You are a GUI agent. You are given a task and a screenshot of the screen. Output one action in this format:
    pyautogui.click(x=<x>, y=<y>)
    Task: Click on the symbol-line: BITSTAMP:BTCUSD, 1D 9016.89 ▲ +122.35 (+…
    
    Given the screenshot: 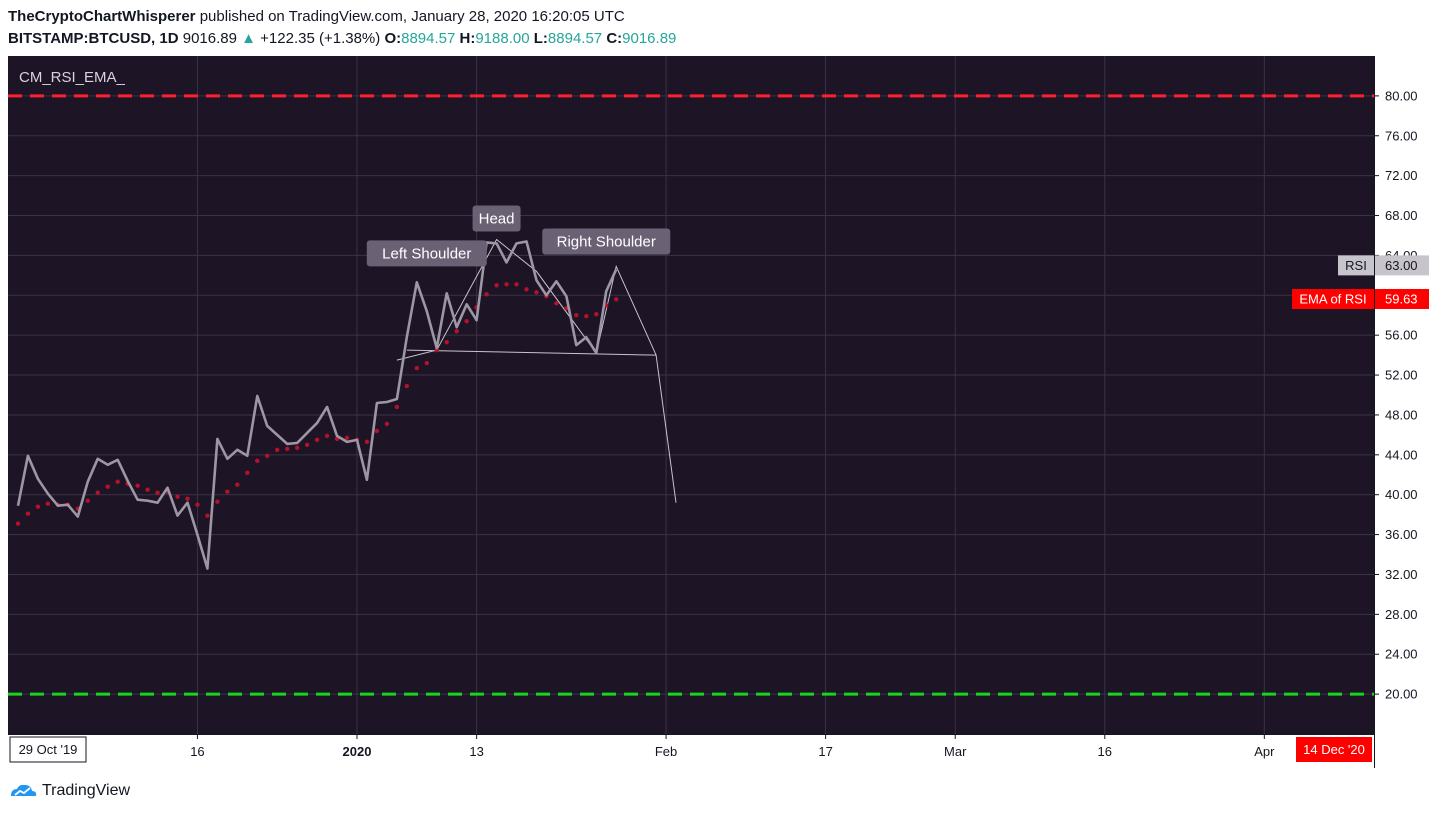 What is the action you would take?
    pyautogui.click(x=342, y=39)
    